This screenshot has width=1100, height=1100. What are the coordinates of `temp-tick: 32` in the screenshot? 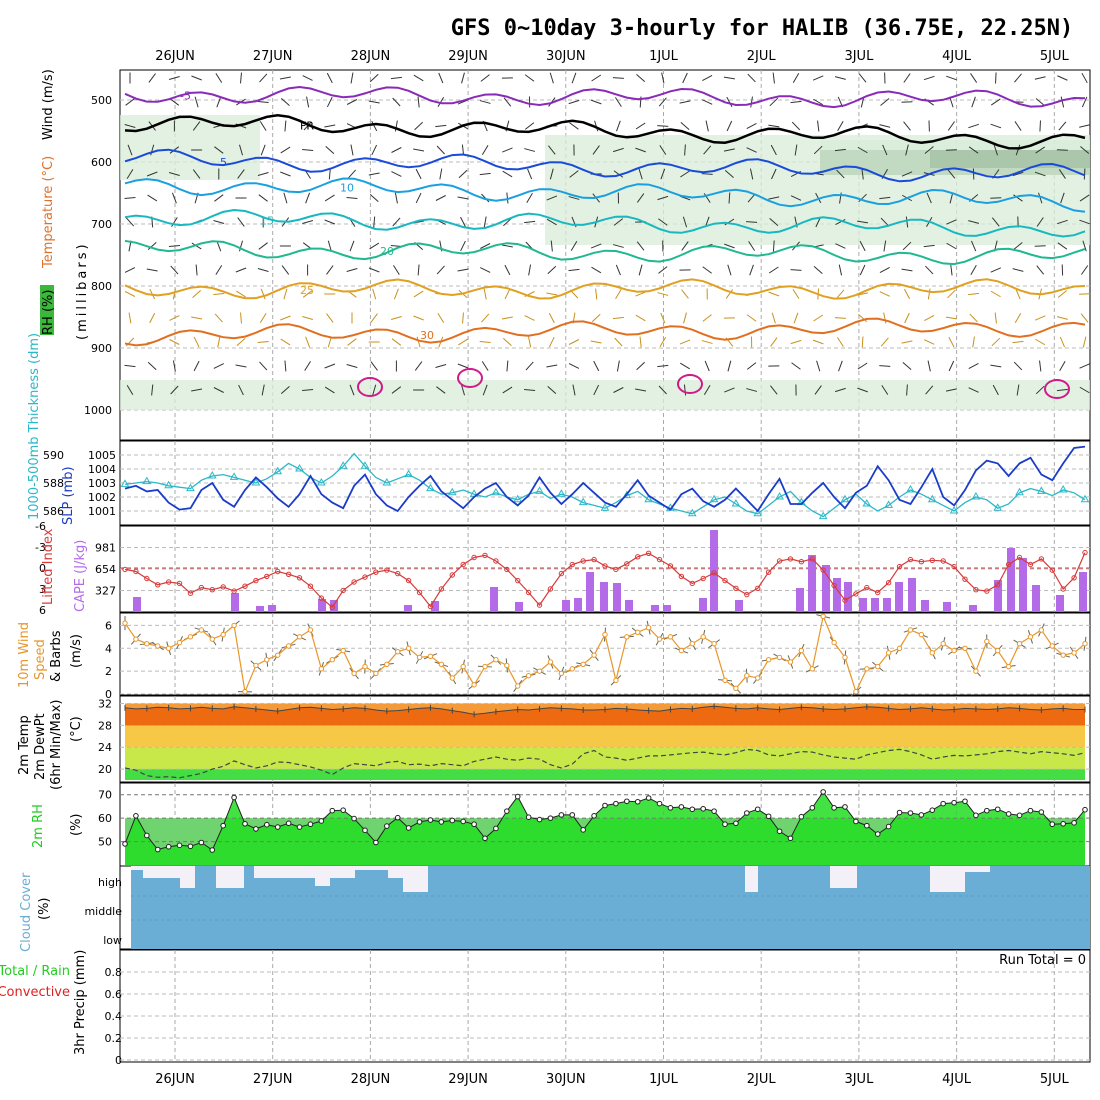 It's located at (105, 703).